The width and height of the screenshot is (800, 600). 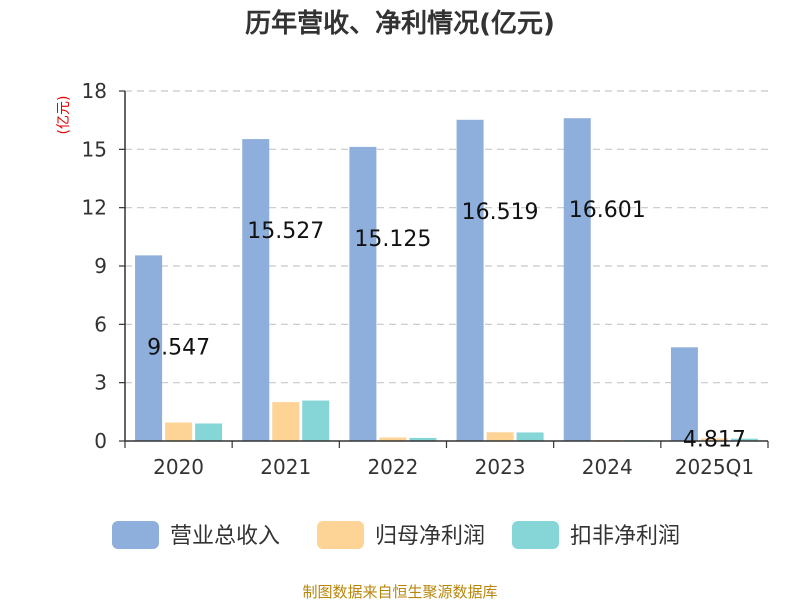 What do you see at coordinates (714, 467) in the screenshot?
I see `x-tick-label: 2025Q1` at bounding box center [714, 467].